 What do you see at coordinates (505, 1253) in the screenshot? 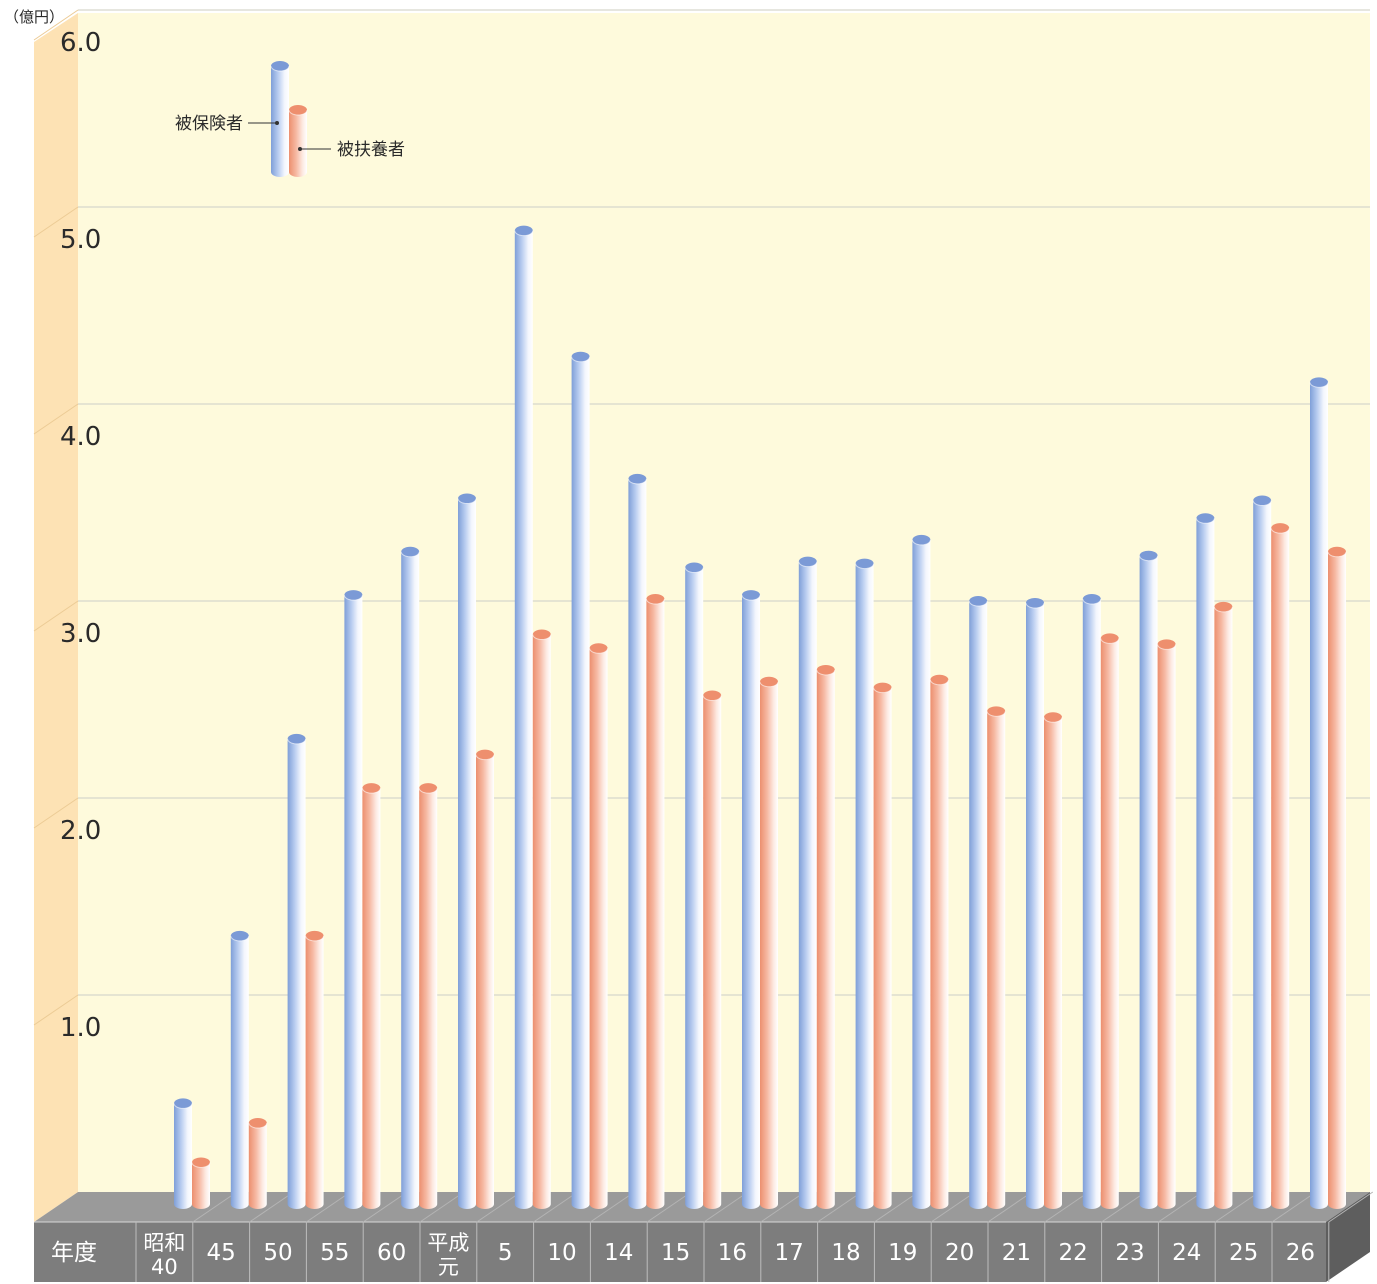
I see `x-tick-label: 5` at bounding box center [505, 1253].